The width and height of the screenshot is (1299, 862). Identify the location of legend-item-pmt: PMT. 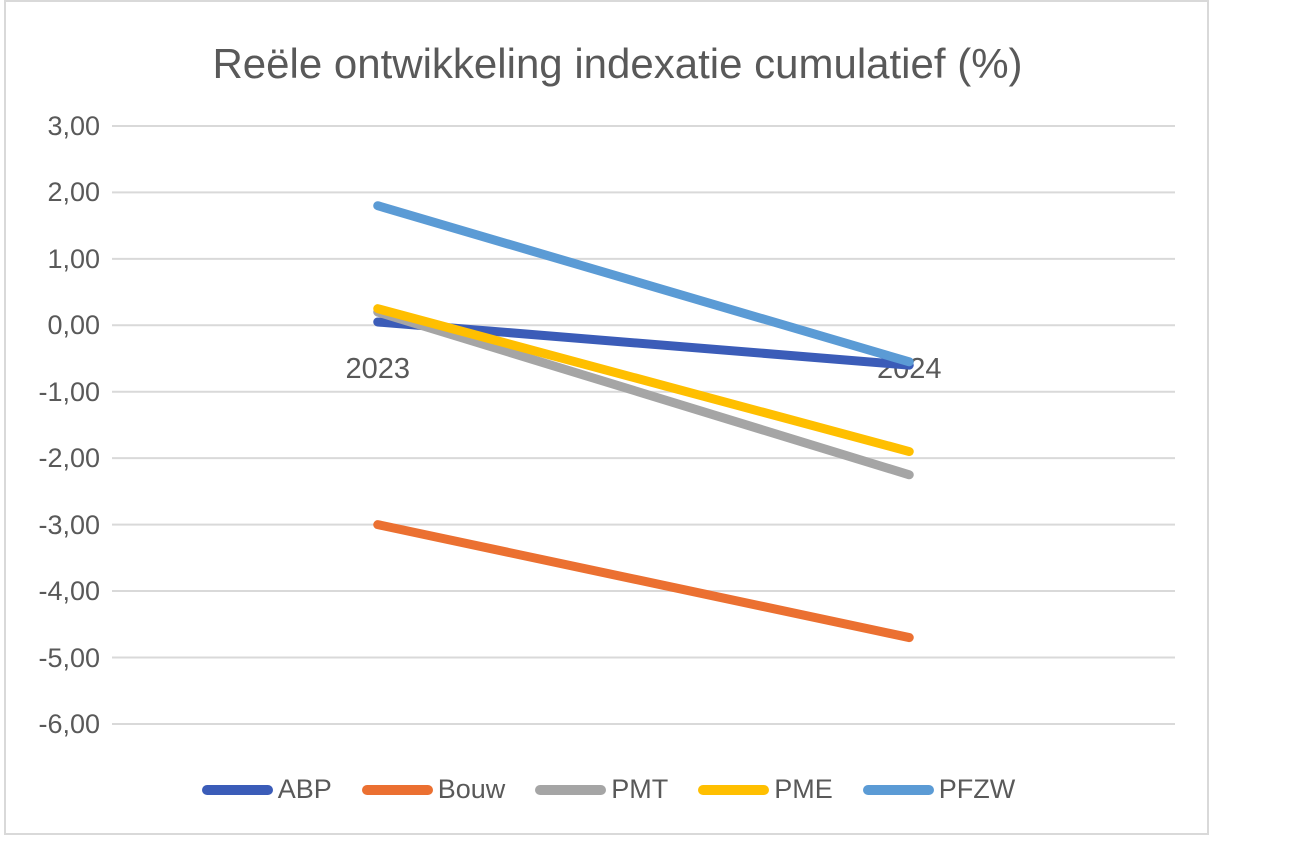
(601, 789).